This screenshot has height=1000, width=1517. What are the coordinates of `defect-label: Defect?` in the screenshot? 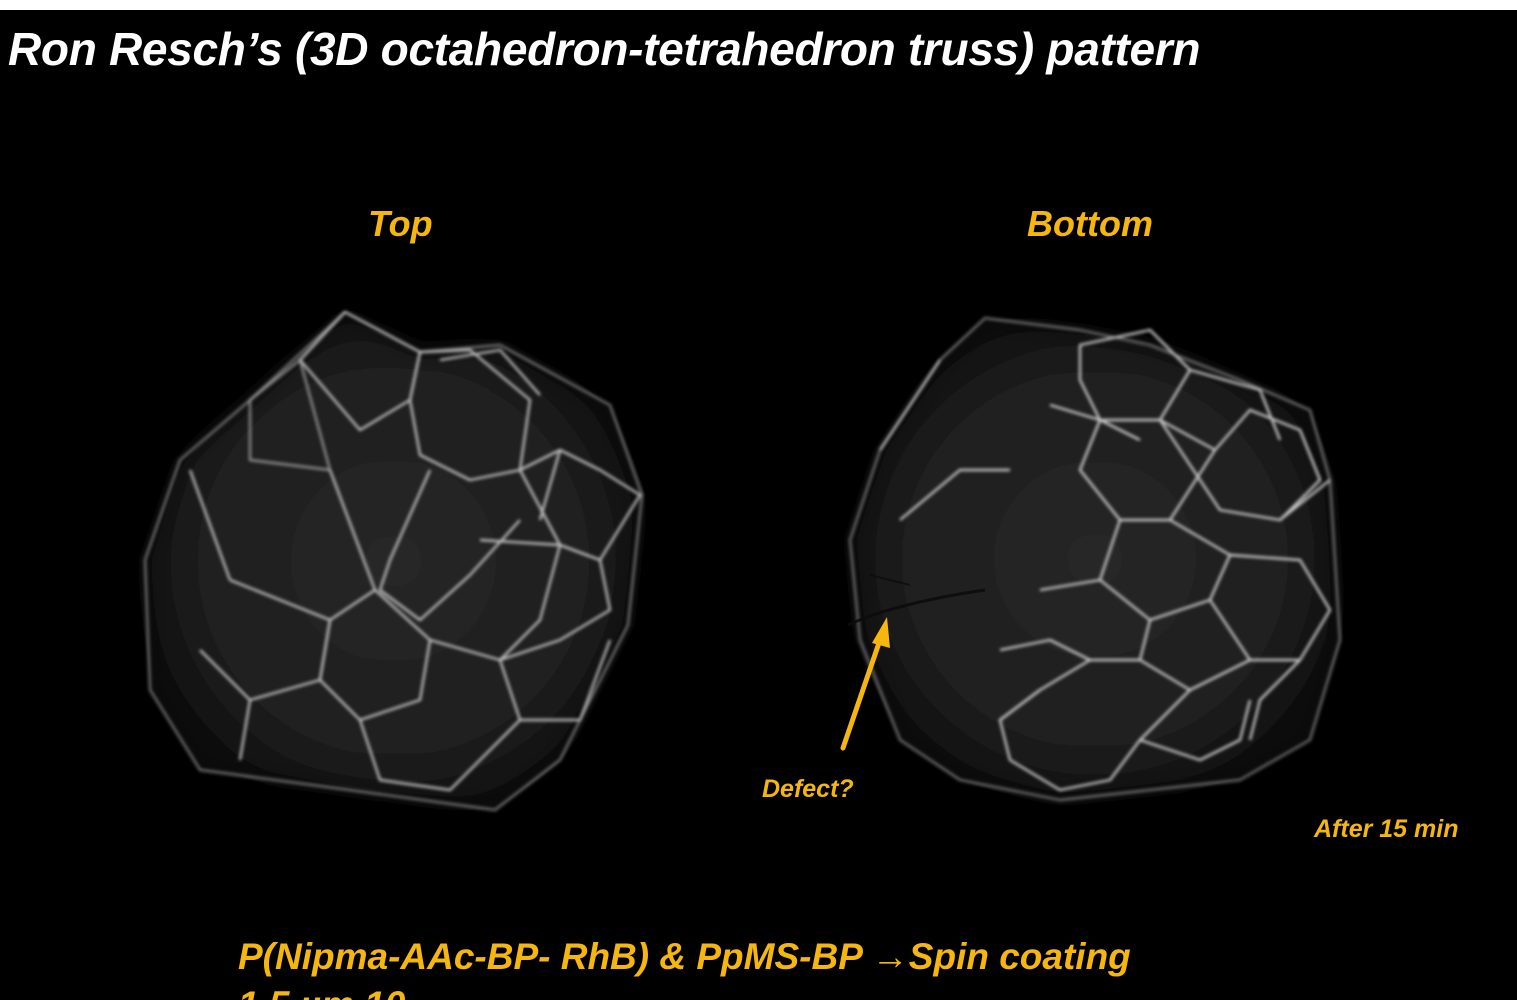 It's located at (808, 789).